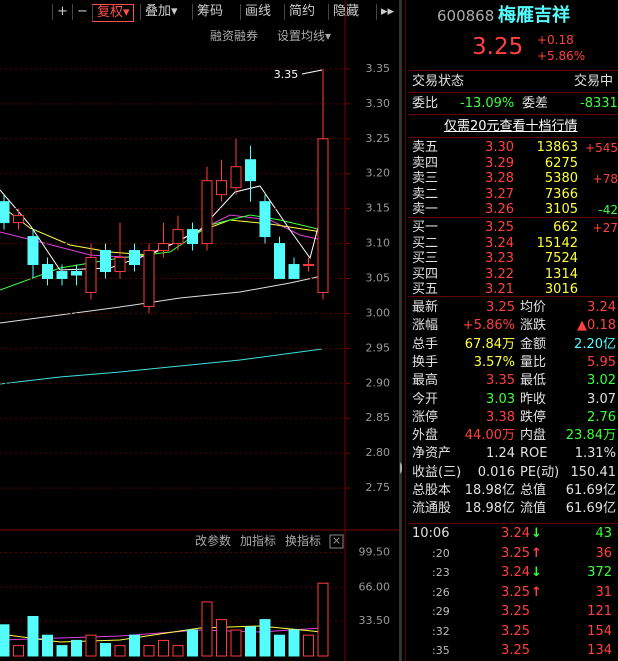 This screenshot has width=618, height=661. I want to click on scrollbar, so click(400, 330).